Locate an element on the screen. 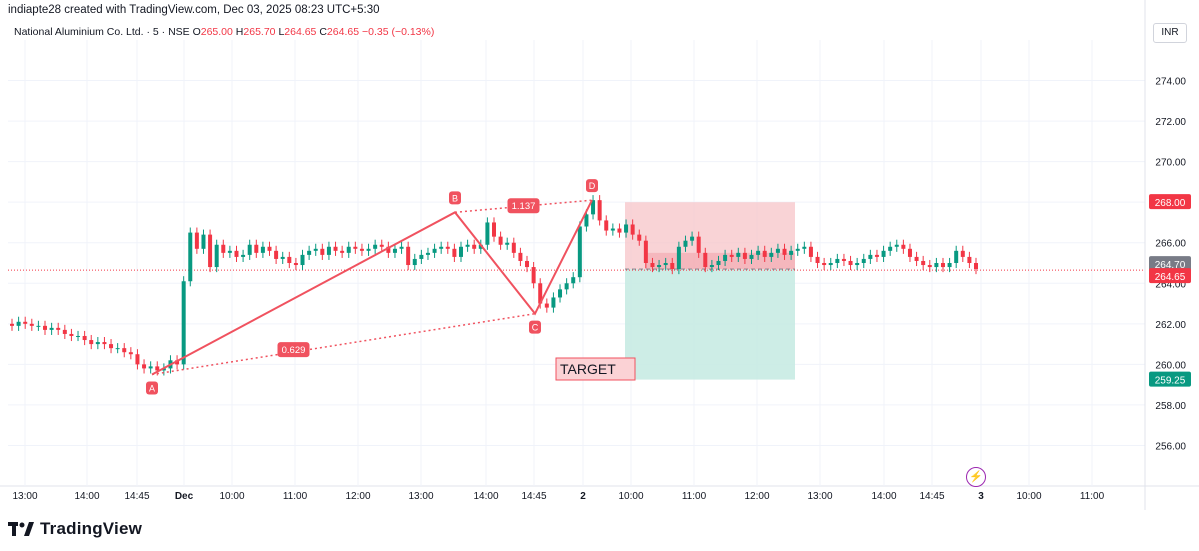 The height and width of the screenshot is (551, 1199). open-label: O is located at coordinates (196, 32).